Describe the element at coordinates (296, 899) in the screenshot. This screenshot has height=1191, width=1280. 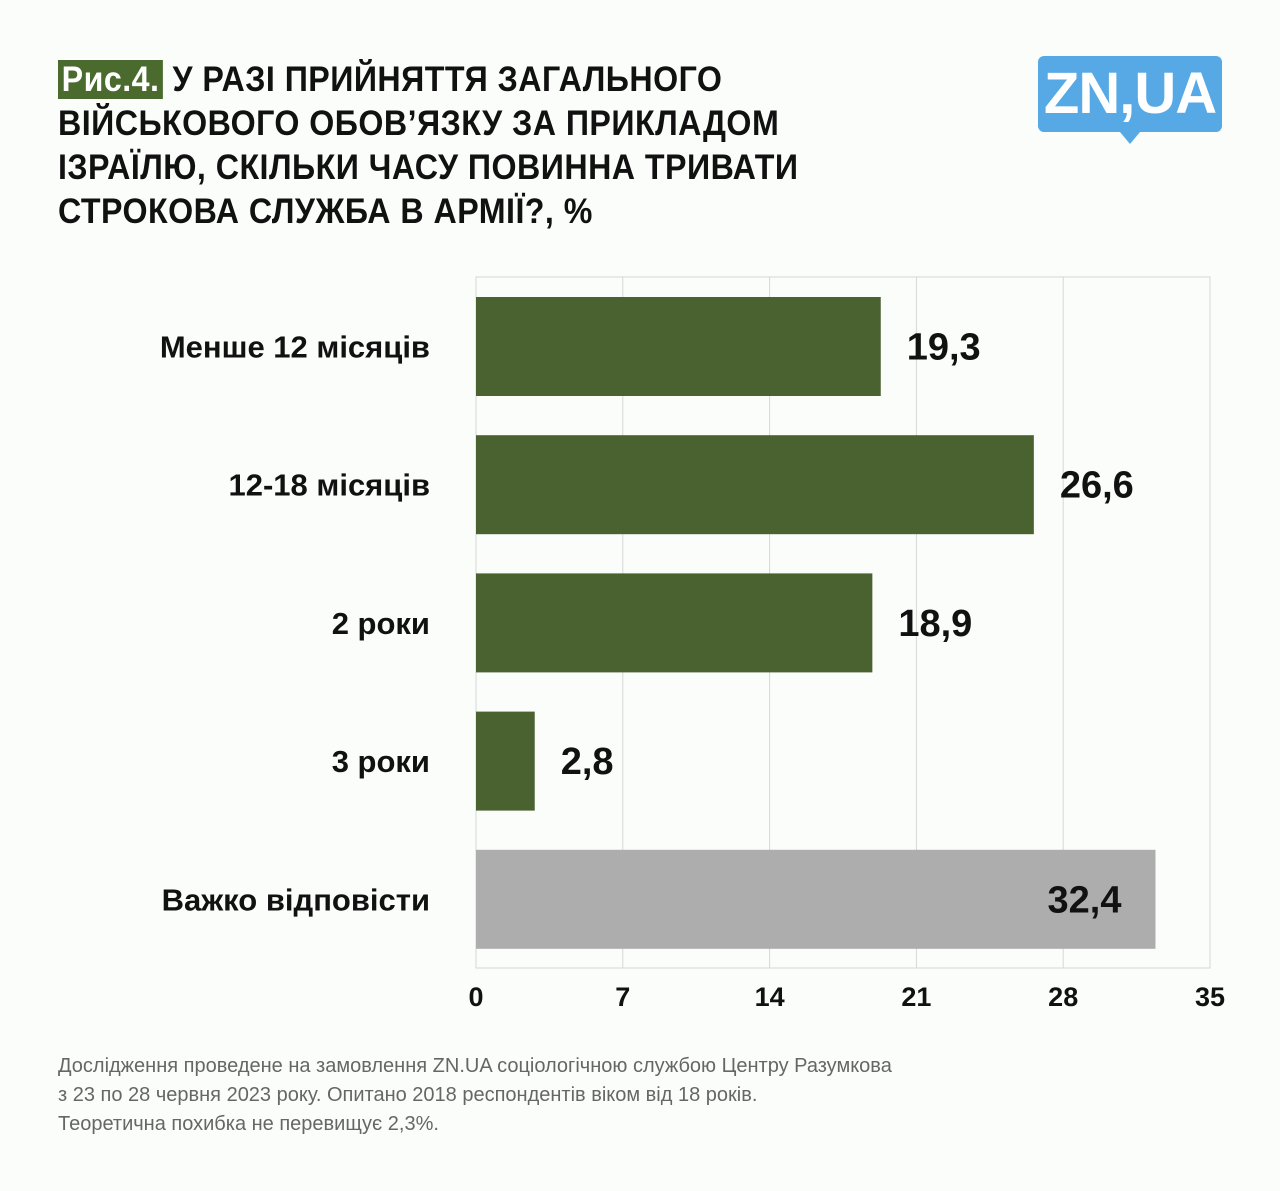
I see `category-label: Важко відповісти` at that location.